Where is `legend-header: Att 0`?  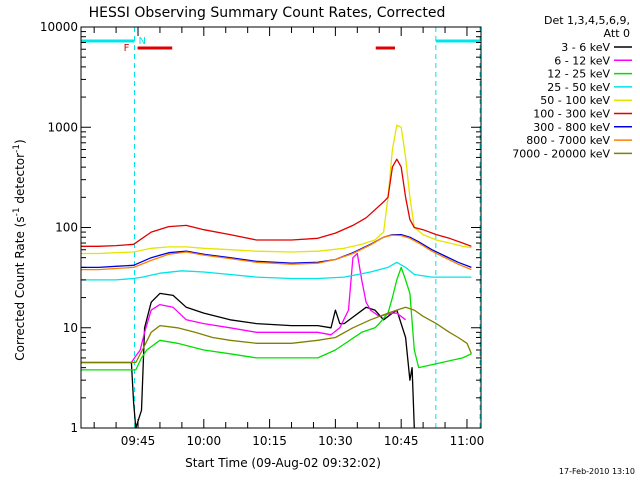
legend-header: Att 0 is located at coordinates (617, 33).